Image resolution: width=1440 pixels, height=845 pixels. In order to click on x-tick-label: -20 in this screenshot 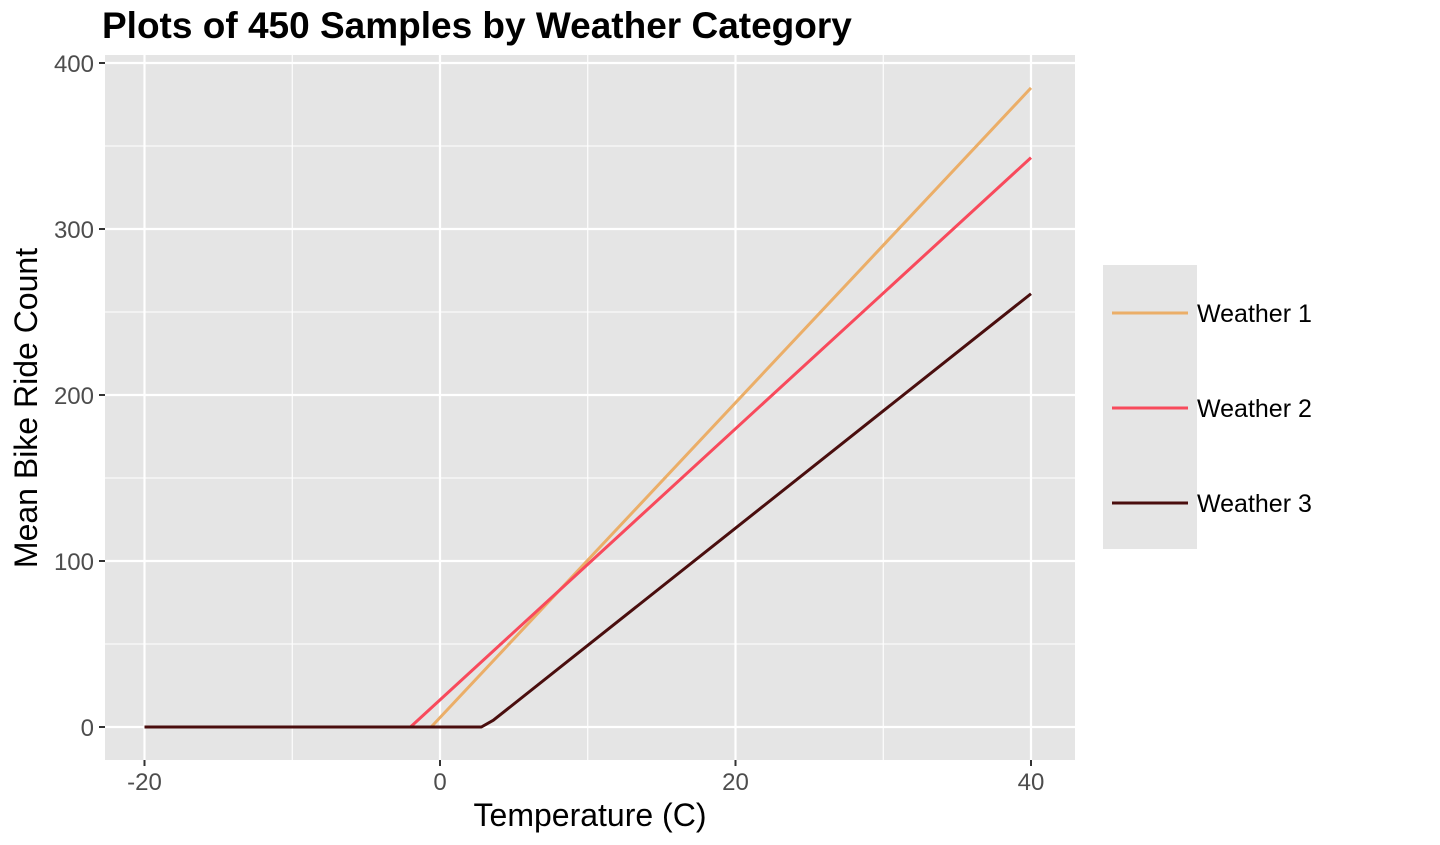, I will do `click(144, 782)`.